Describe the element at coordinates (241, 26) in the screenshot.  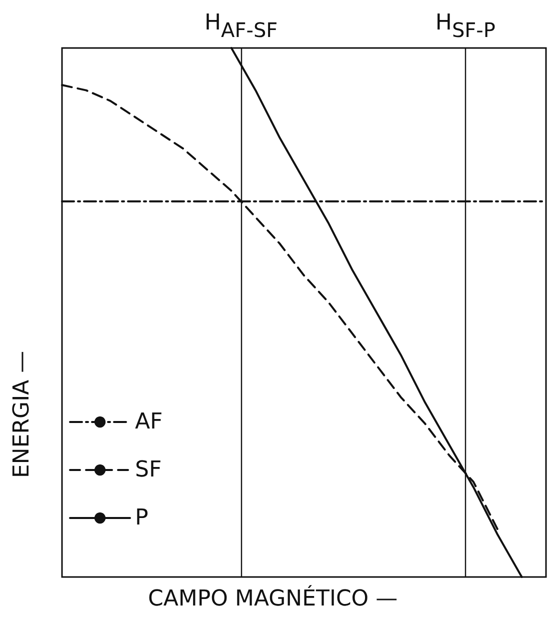
I see `text: HAF-SF` at that location.